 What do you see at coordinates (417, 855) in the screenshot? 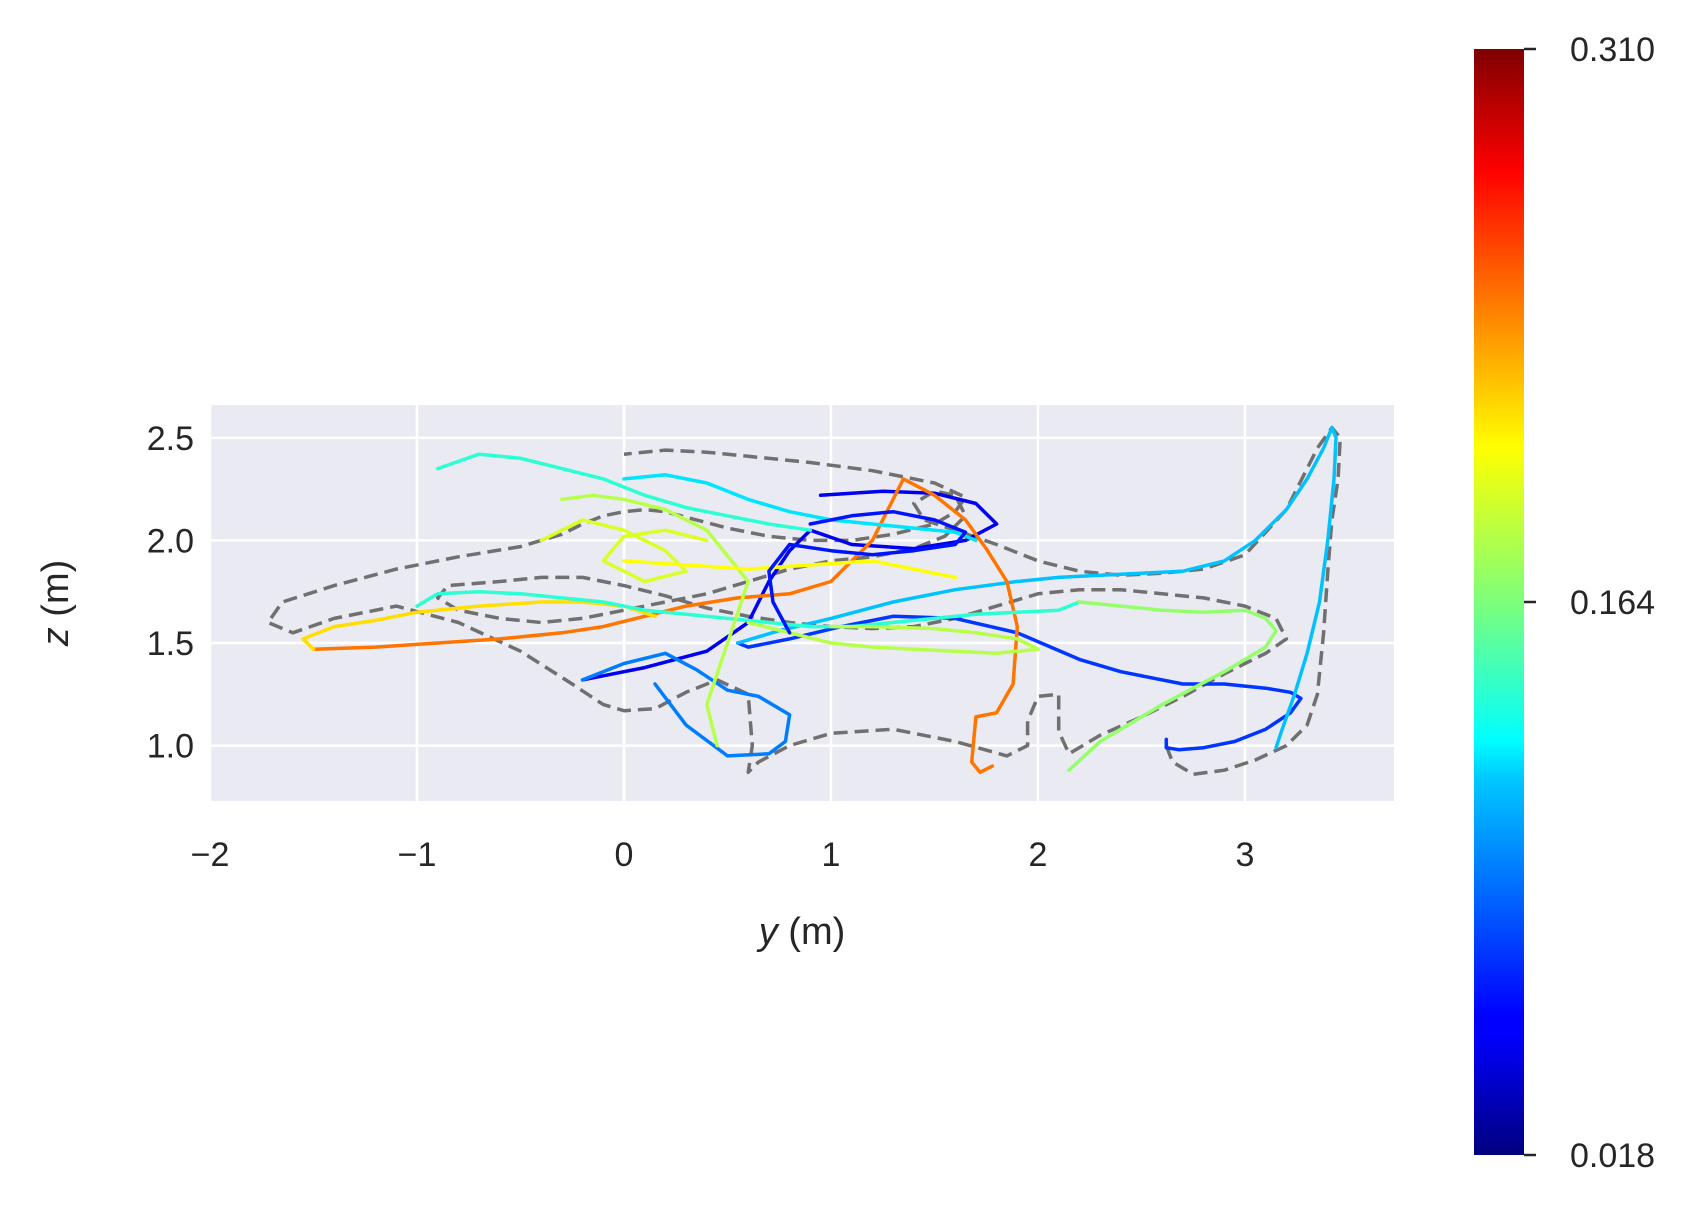
I see `x-tick-label: −1` at bounding box center [417, 855].